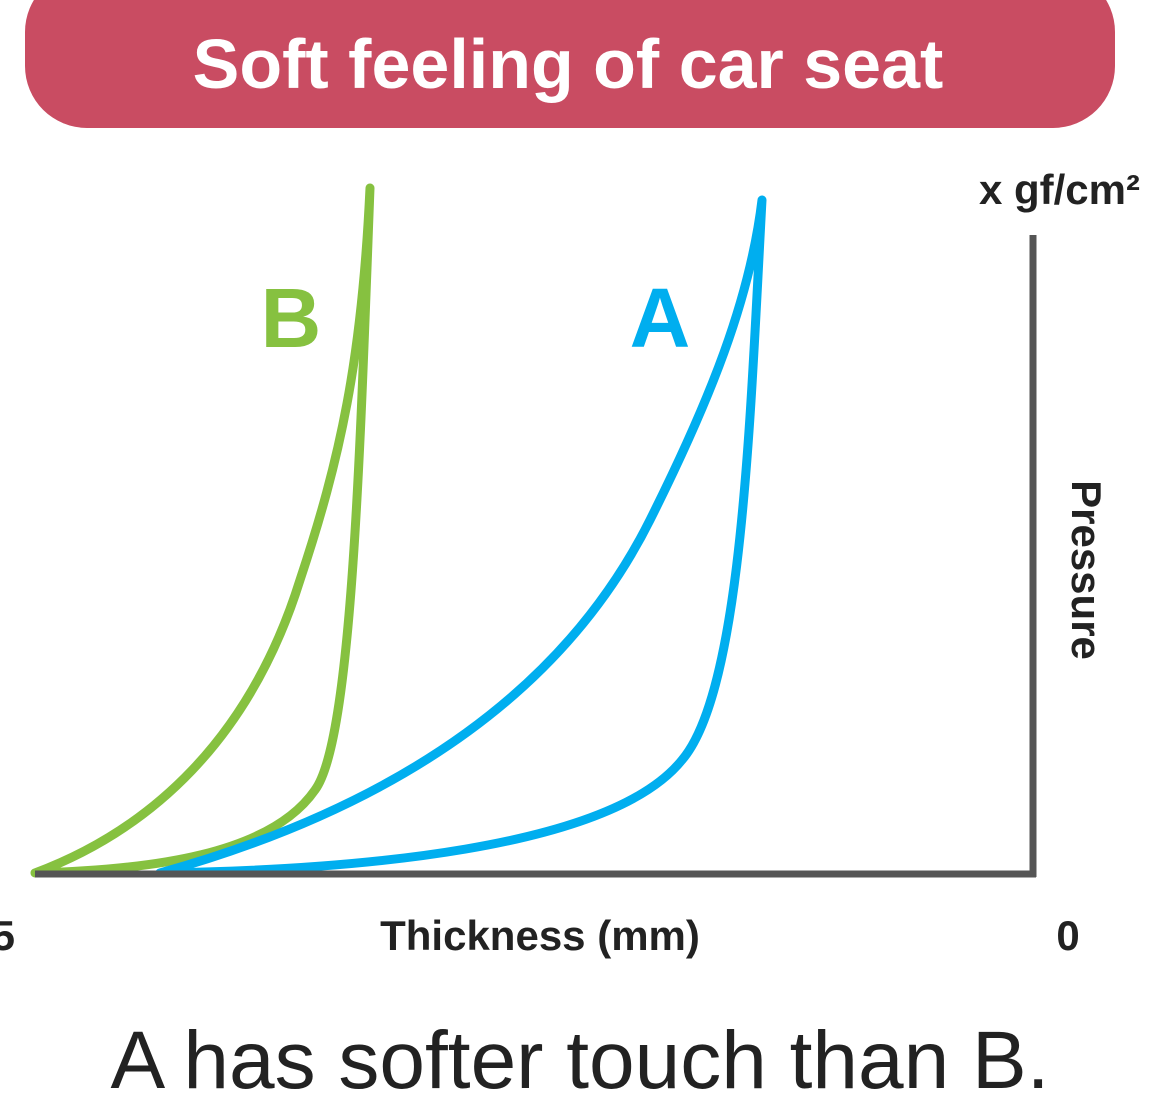  I want to click on y-unit: x gf/cm², so click(1059, 189).